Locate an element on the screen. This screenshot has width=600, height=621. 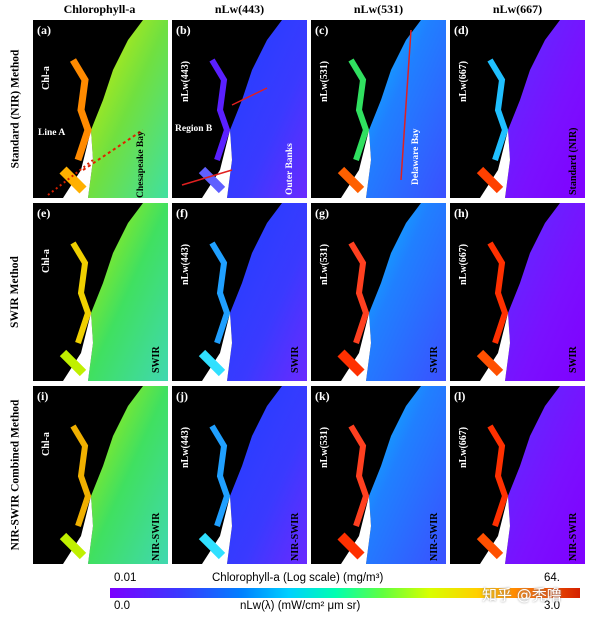
annotation-outer-banks: Outer Banks is located at coordinates (290, 169).